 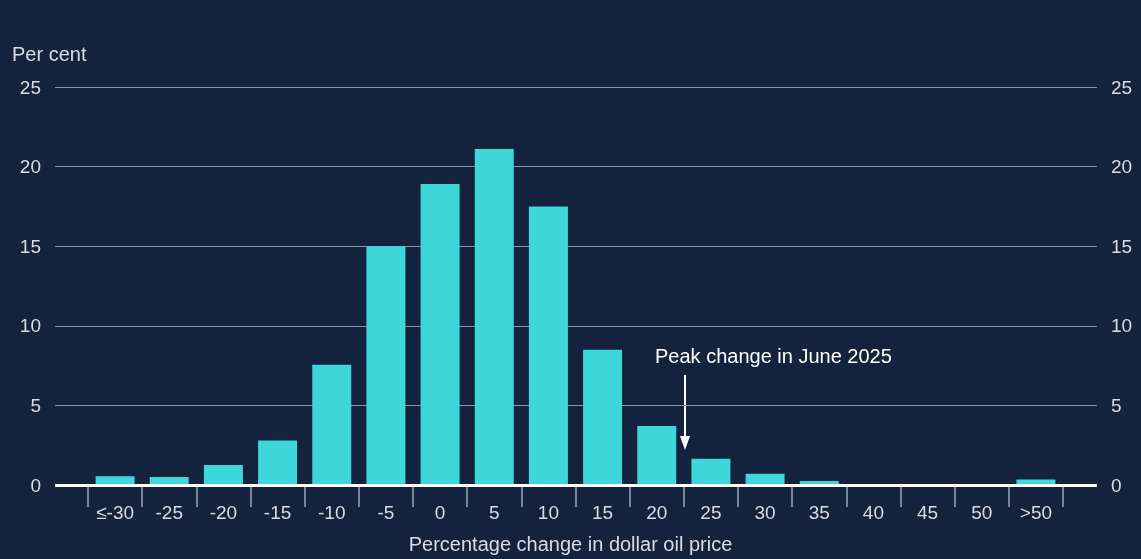 What do you see at coordinates (603, 512) in the screenshot?
I see `x-tick-label: 15` at bounding box center [603, 512].